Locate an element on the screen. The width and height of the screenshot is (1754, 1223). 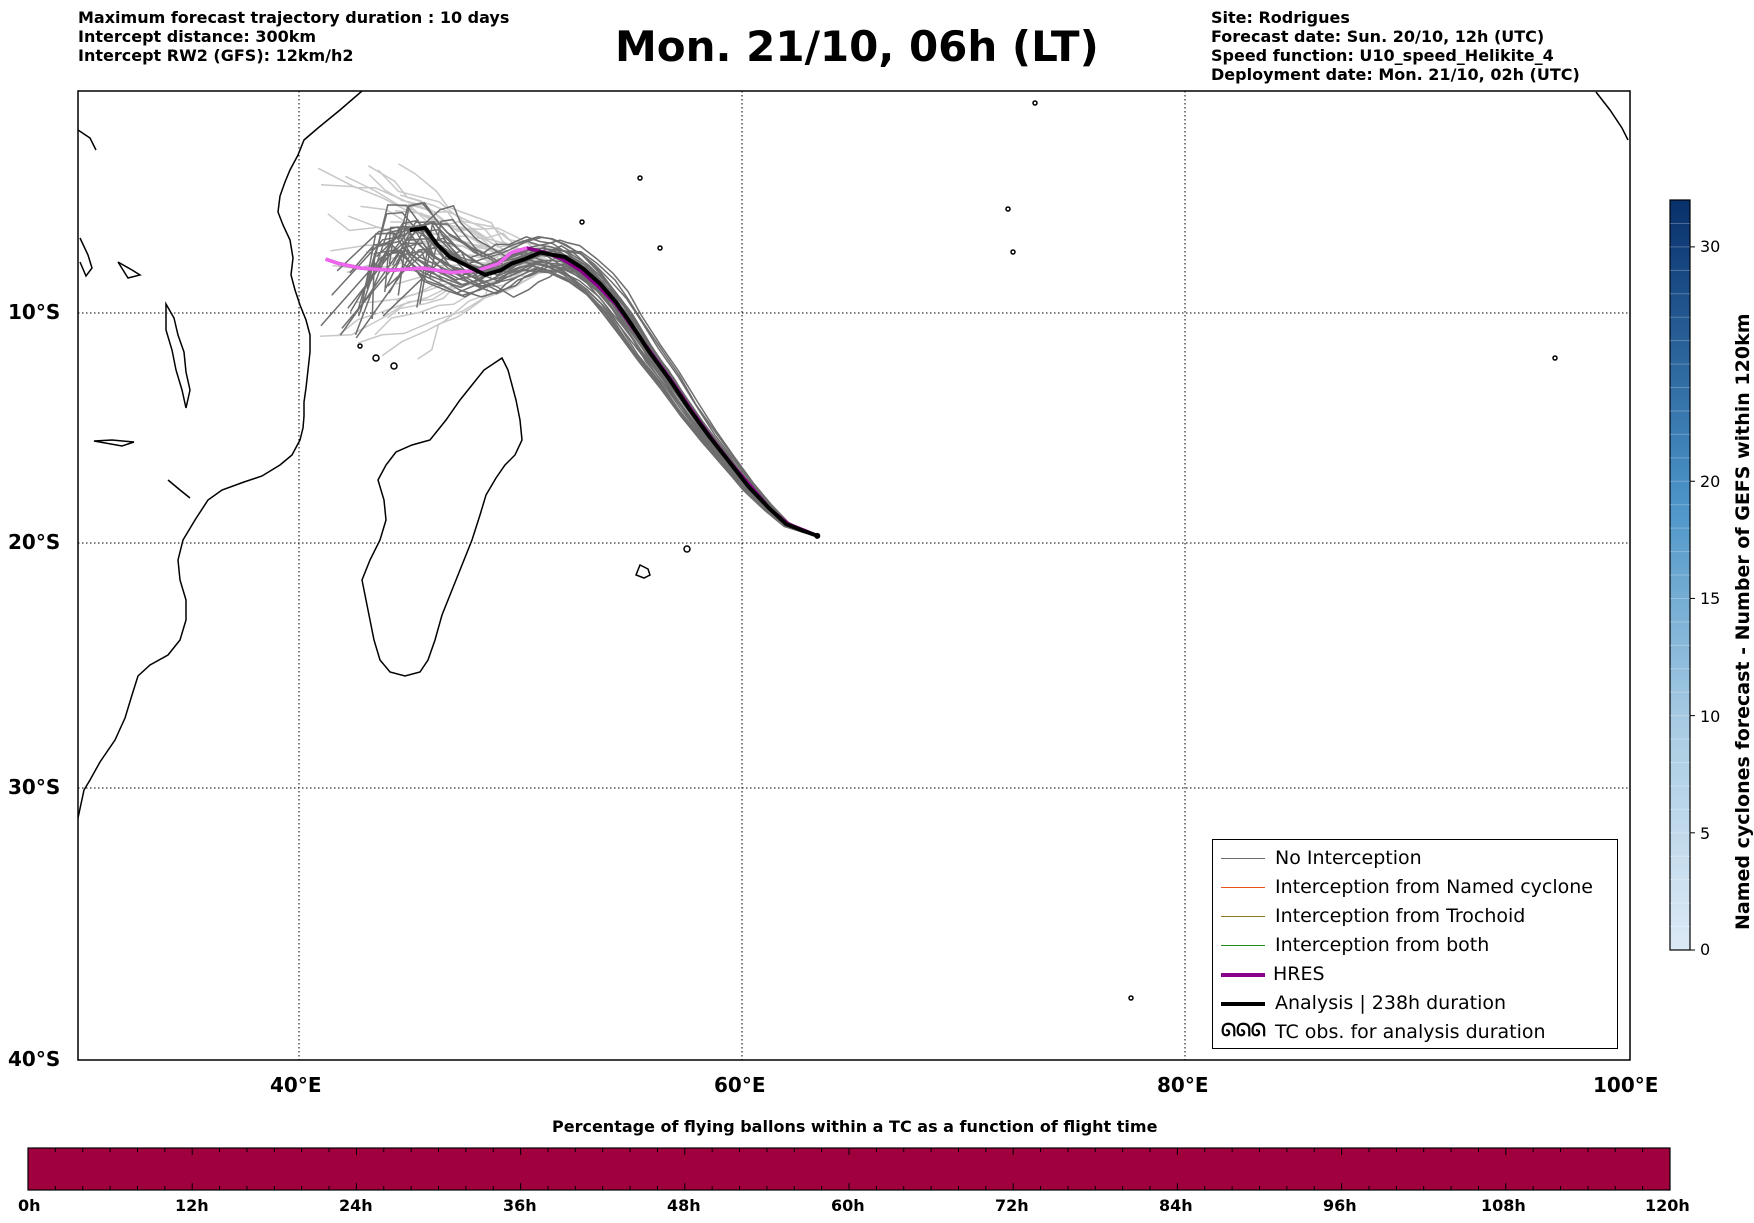
lon-label-80: 80°E is located at coordinates (1183, 1085).